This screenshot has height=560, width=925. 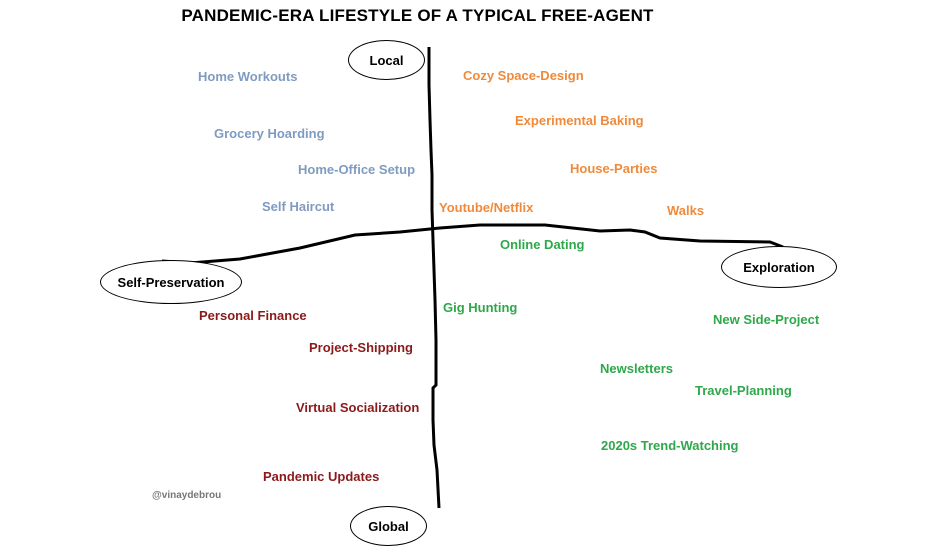 I want to click on item-trend-watching: 2020s Trend-Watching, so click(x=670, y=445).